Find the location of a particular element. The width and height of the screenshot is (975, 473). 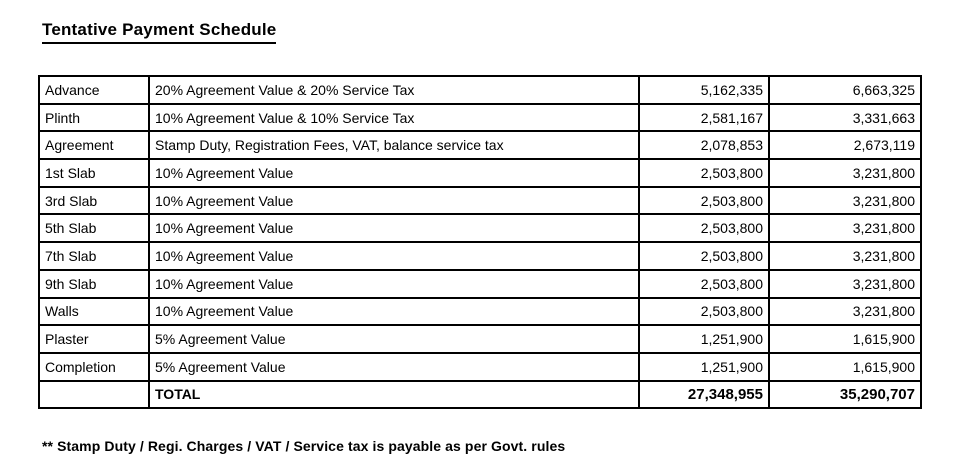

description-cell: 10% Agreement Value & 10% Service Tax is located at coordinates (394, 117).